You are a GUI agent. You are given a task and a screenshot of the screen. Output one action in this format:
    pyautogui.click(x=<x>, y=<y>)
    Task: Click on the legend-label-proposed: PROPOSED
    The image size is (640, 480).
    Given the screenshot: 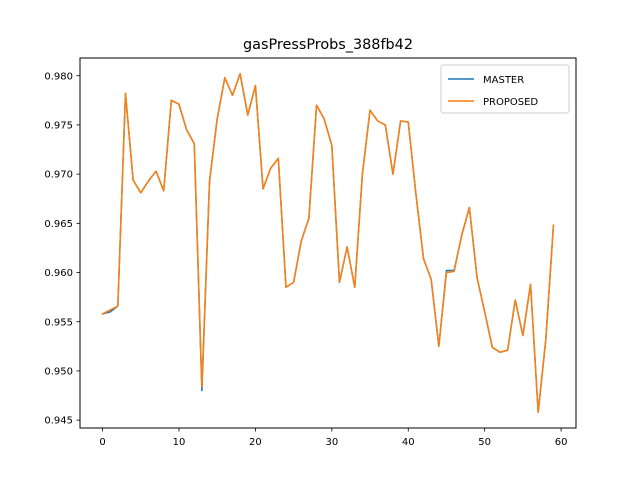 What is the action you would take?
    pyautogui.click(x=510, y=102)
    